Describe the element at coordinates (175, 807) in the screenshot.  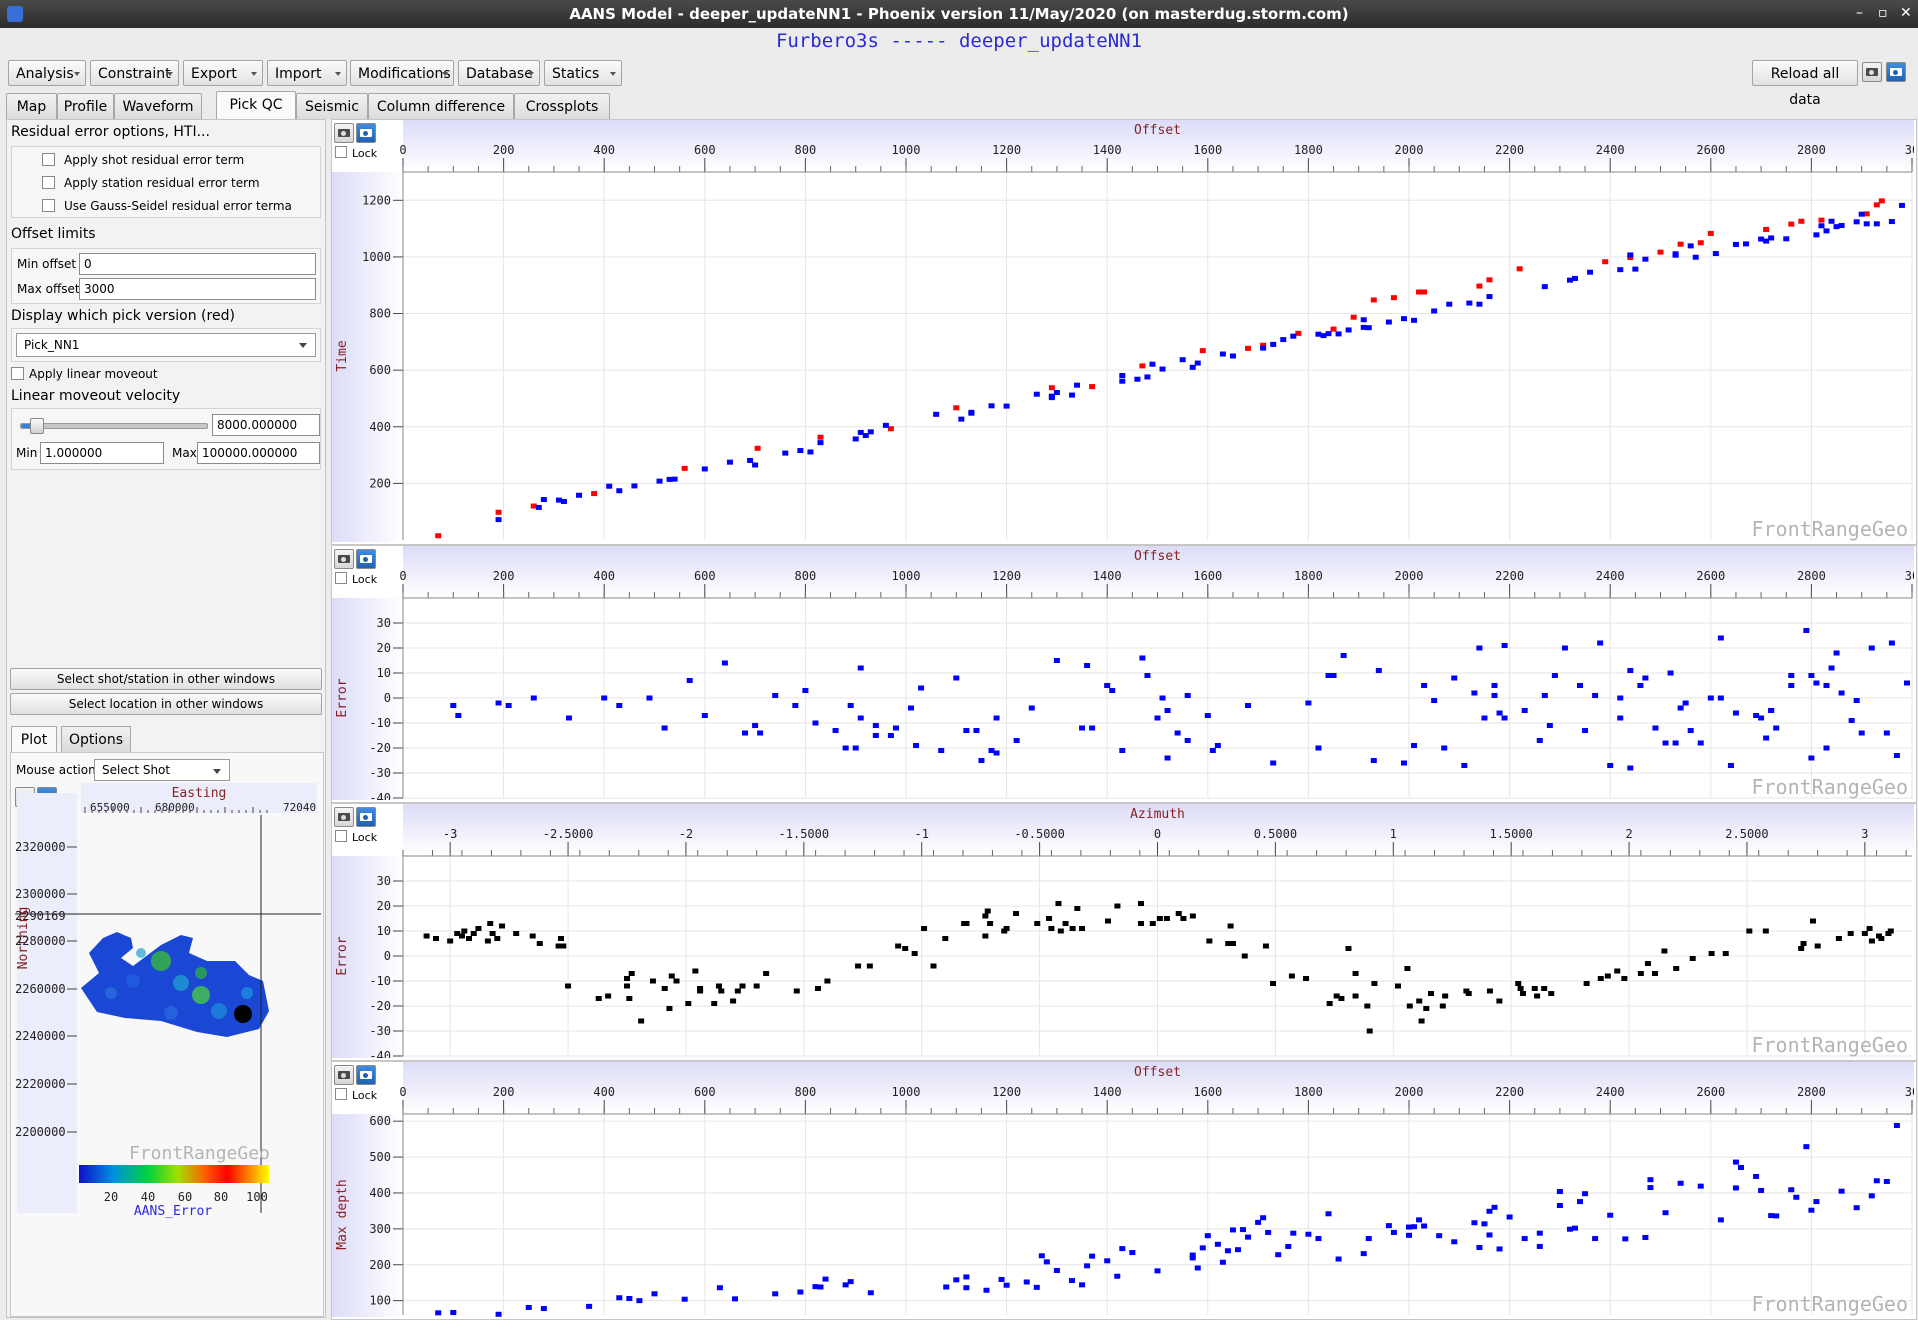
I see `map-x-tick-680000: 680000` at that location.